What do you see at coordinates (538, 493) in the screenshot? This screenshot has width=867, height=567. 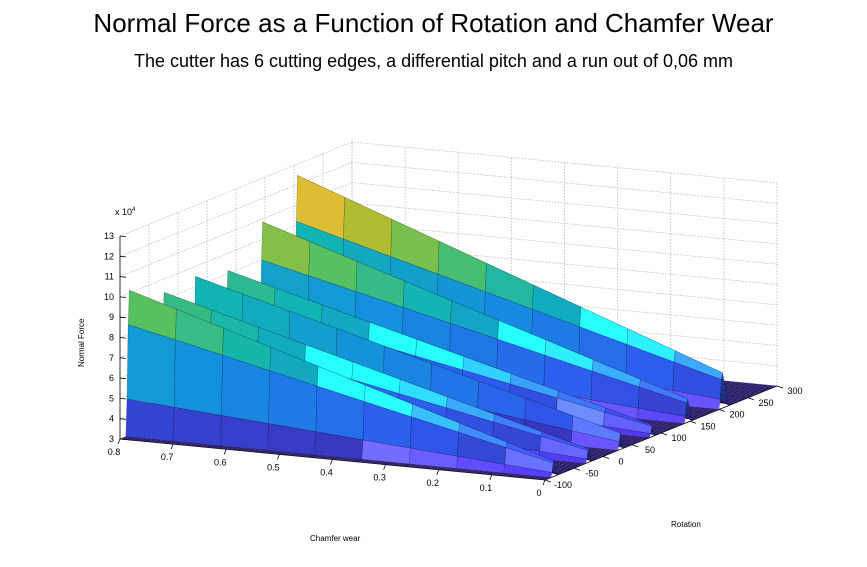 I see `x-tick-label: 0` at bounding box center [538, 493].